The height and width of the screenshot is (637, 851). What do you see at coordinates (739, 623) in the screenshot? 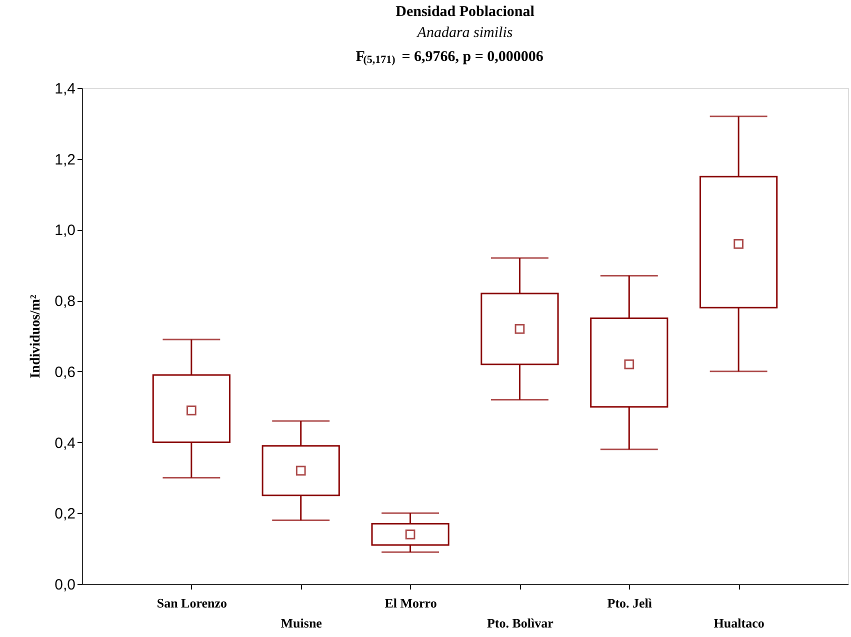
I see `x-tick-label: Hualtaco` at bounding box center [739, 623].